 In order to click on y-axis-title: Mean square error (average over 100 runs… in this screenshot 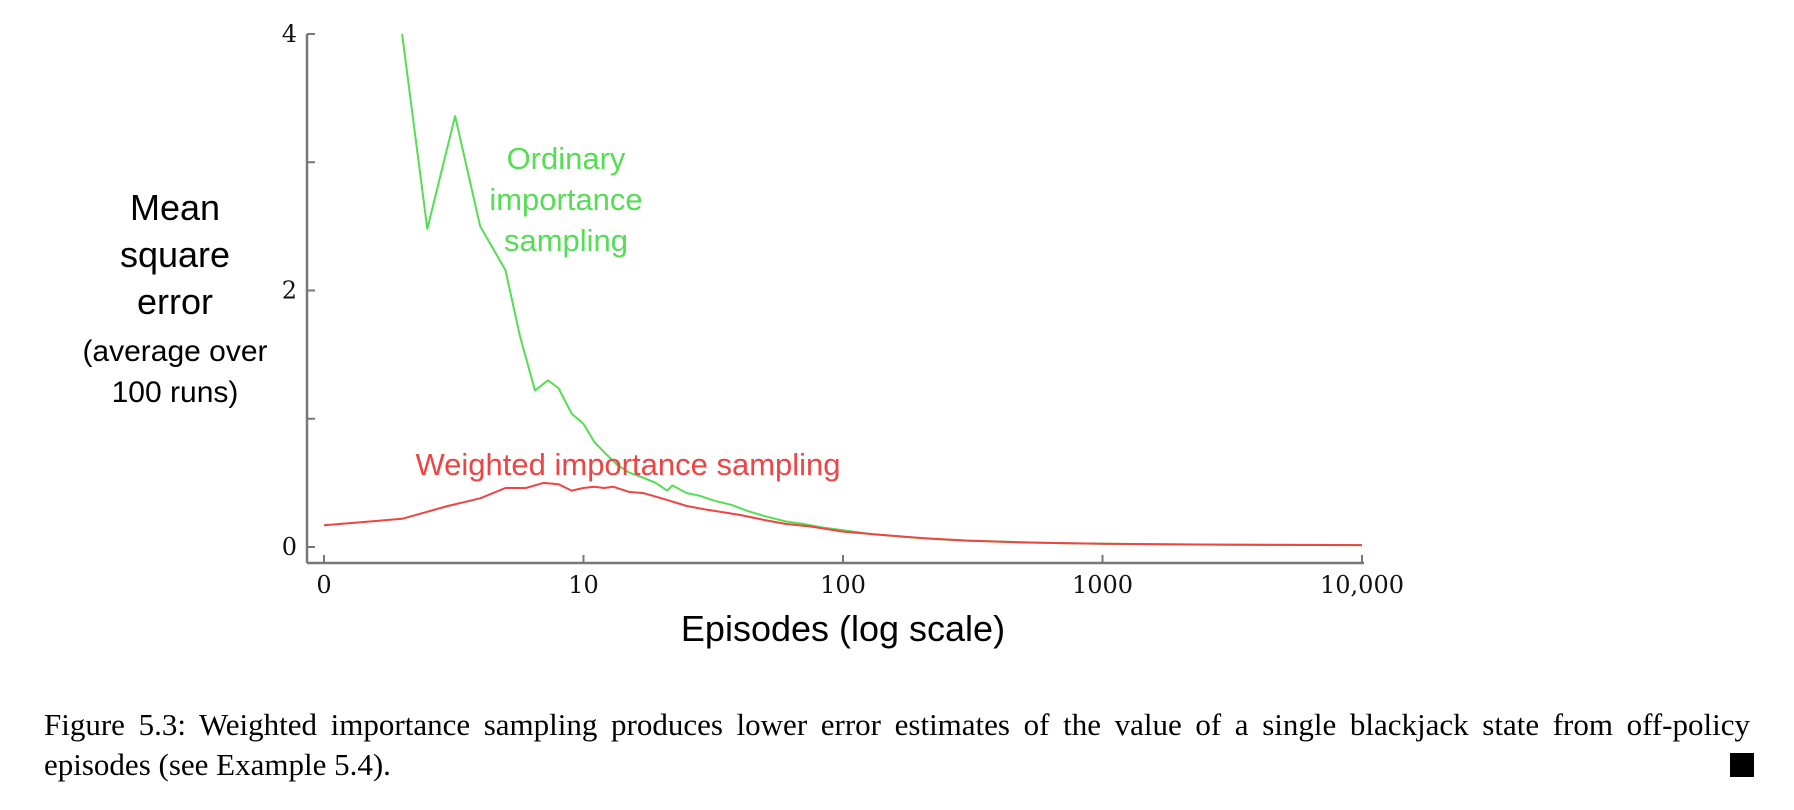, I will do `click(174, 298)`.